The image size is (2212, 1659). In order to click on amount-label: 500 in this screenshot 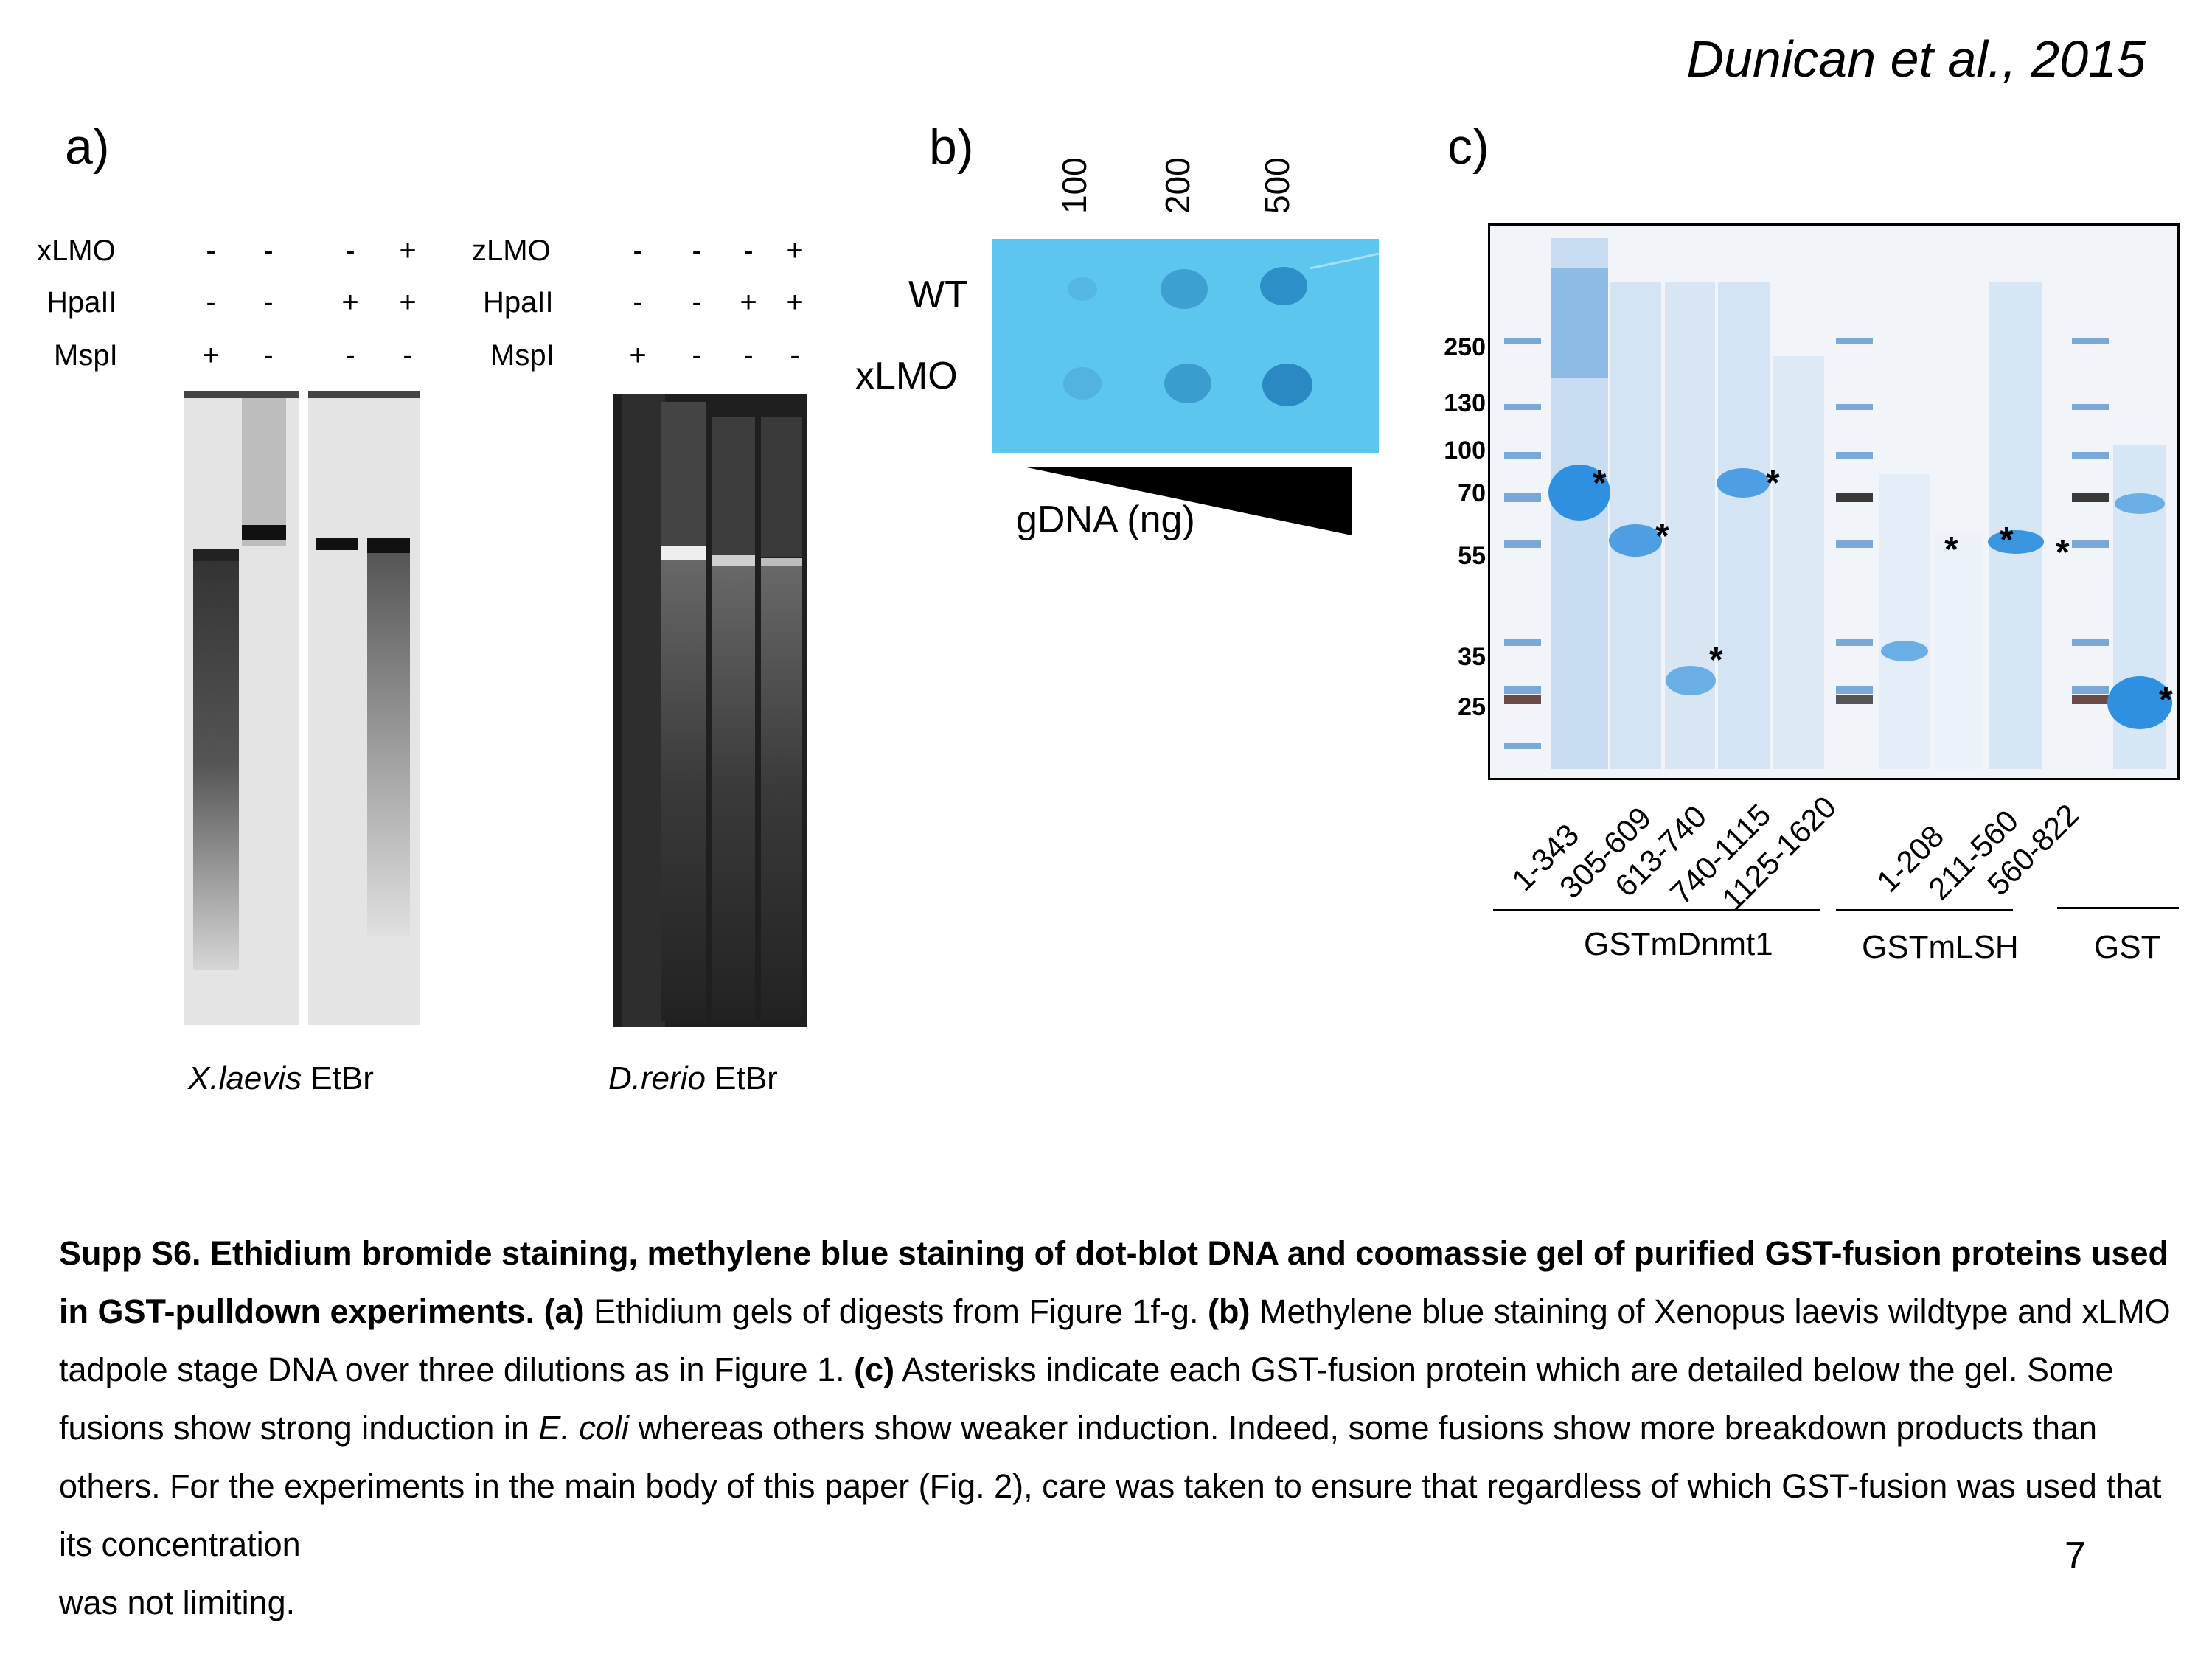, I will do `click(1277, 185)`.